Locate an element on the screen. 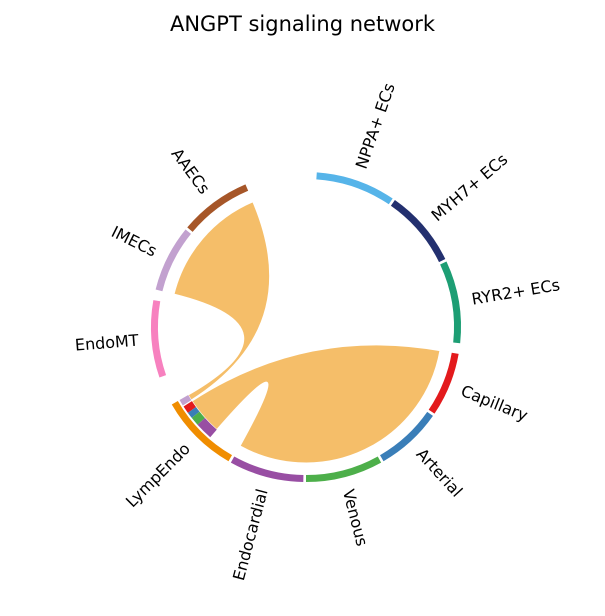 This screenshot has width=605, height=616. label-arterial: Arterial is located at coordinates (439, 472).